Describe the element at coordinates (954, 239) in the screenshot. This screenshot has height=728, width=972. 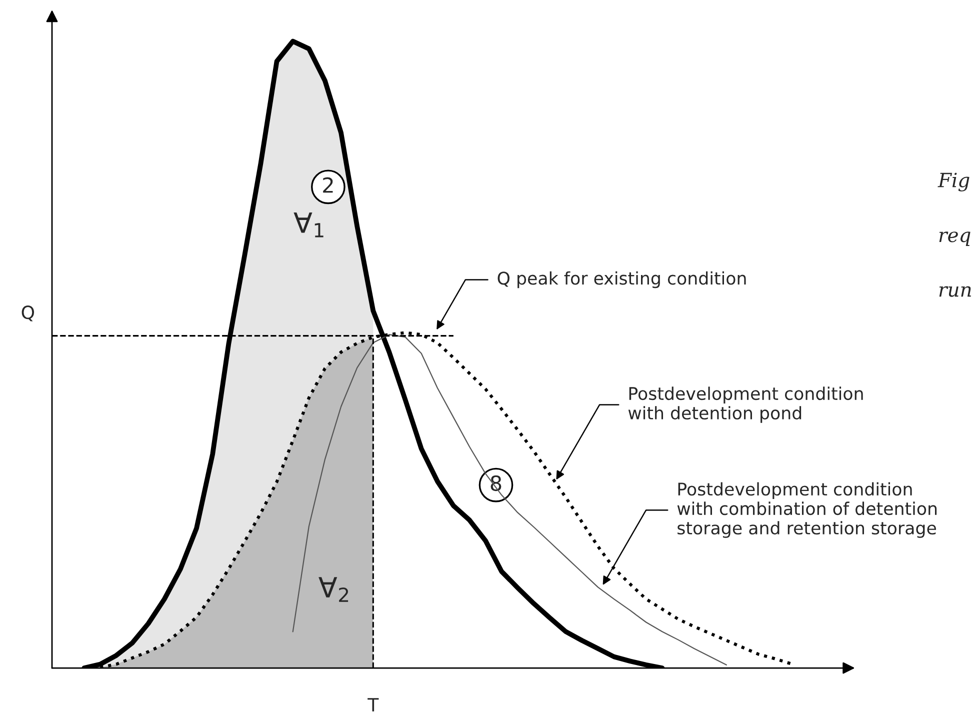
I see `text: req` at that location.